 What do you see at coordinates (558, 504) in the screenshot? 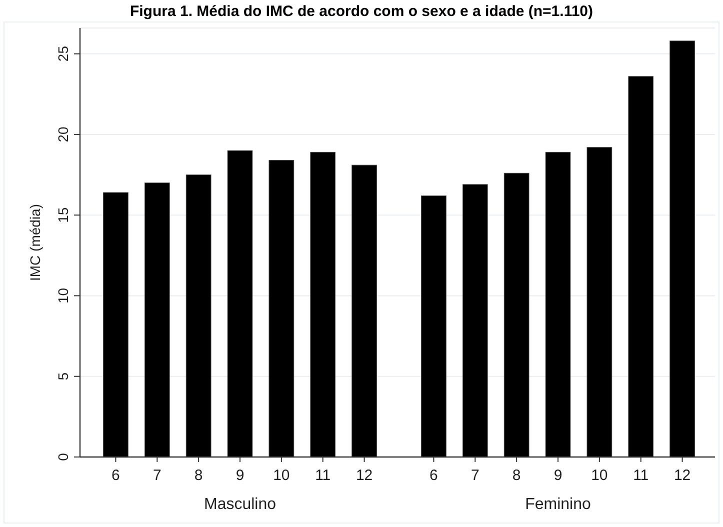
I see `x-axis-title: Feminino` at bounding box center [558, 504].